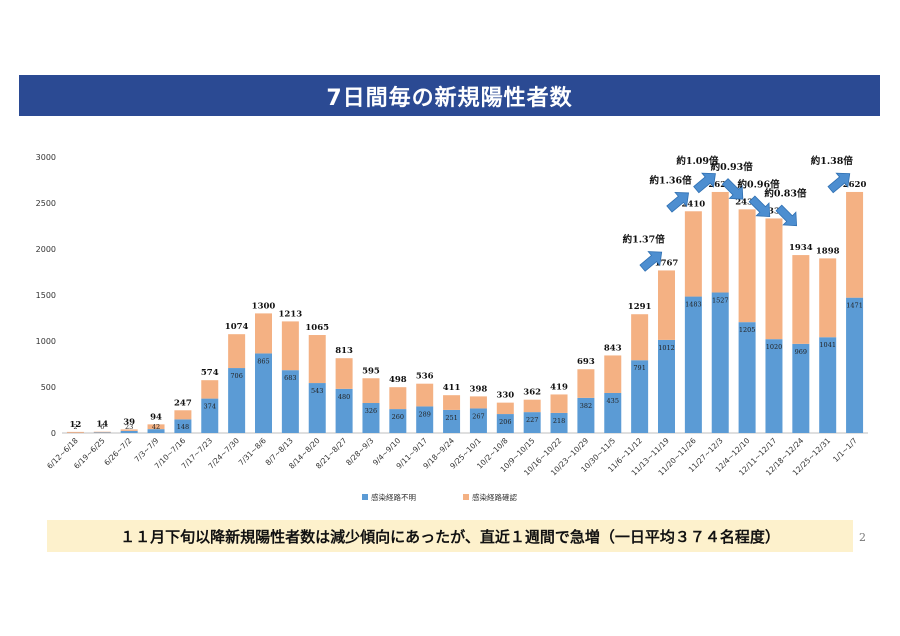  I want to click on bar-unknown-label: 206, so click(505, 422).